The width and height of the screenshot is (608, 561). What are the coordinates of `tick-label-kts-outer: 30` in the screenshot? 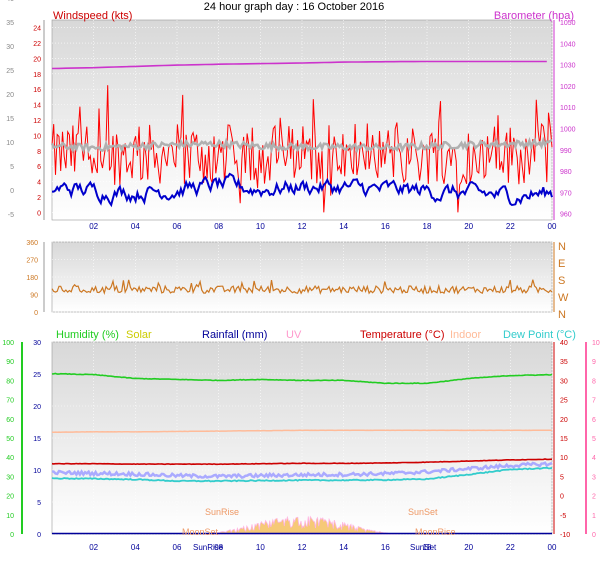 It's located at (10, 47).